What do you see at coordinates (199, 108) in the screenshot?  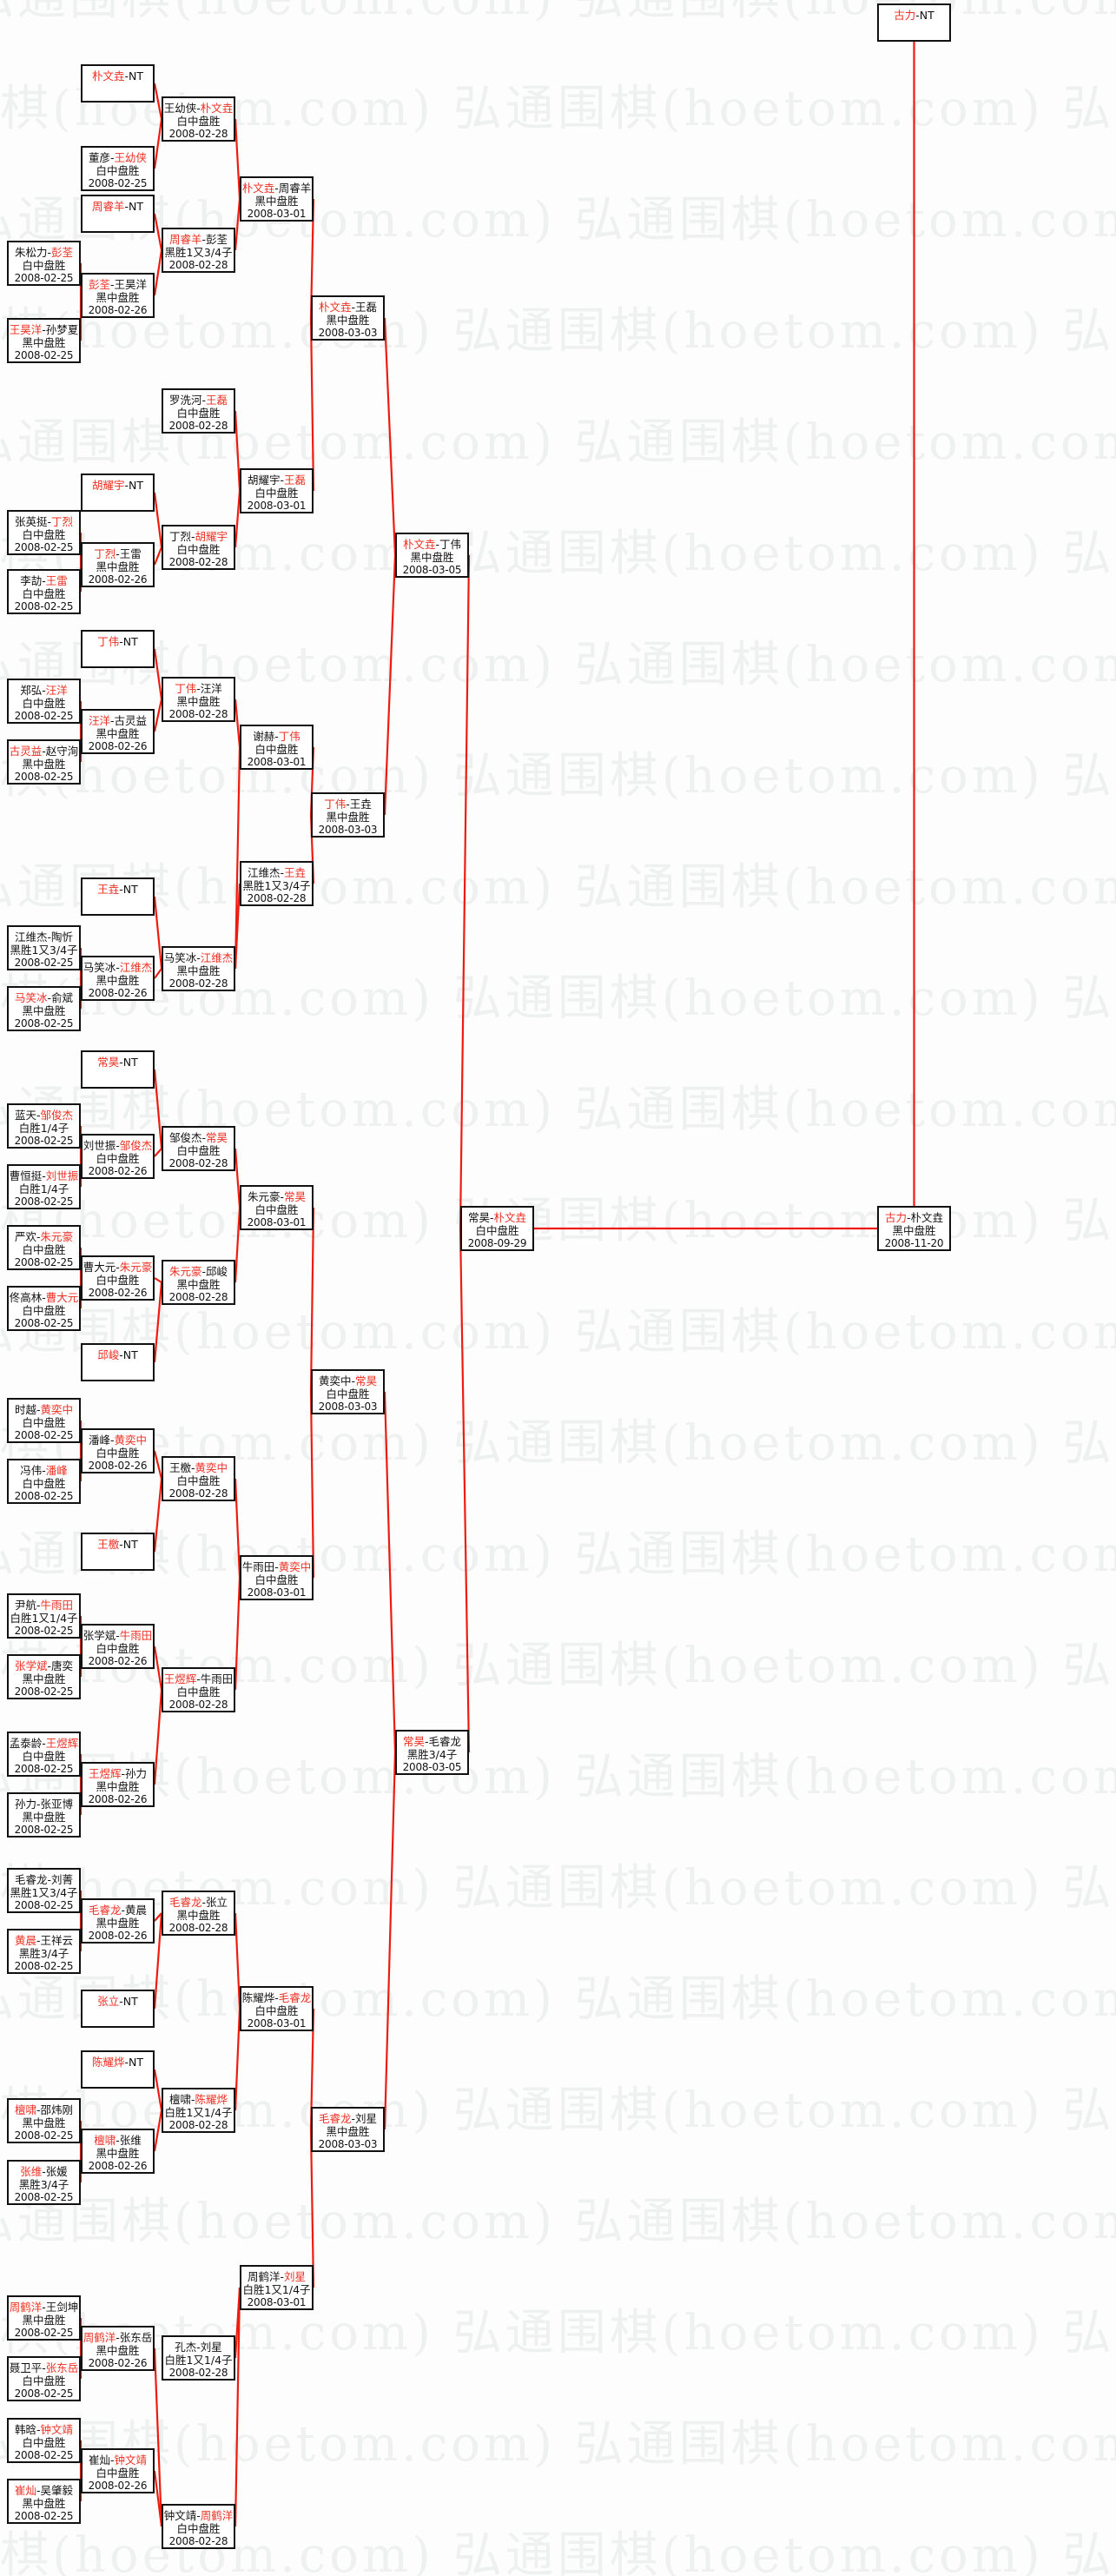 I see `match-title: 王幼侠-朴文垚` at bounding box center [199, 108].